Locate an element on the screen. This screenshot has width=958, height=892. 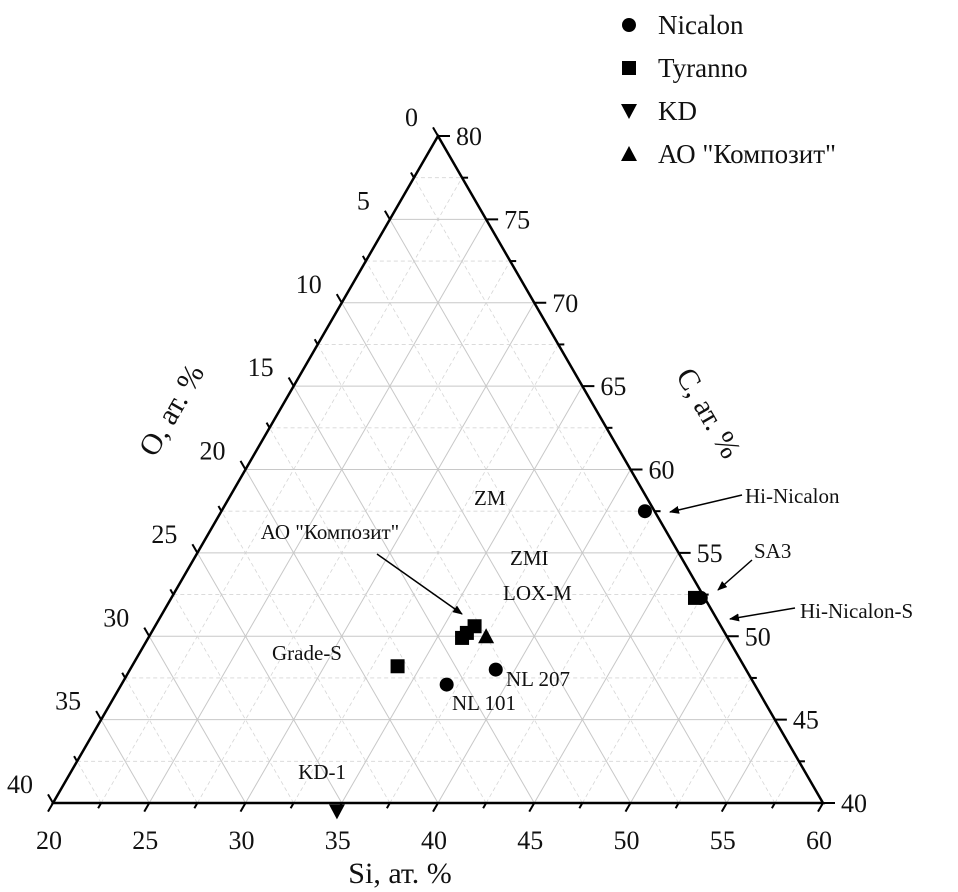
point-label: NL 101 is located at coordinates (484, 703).